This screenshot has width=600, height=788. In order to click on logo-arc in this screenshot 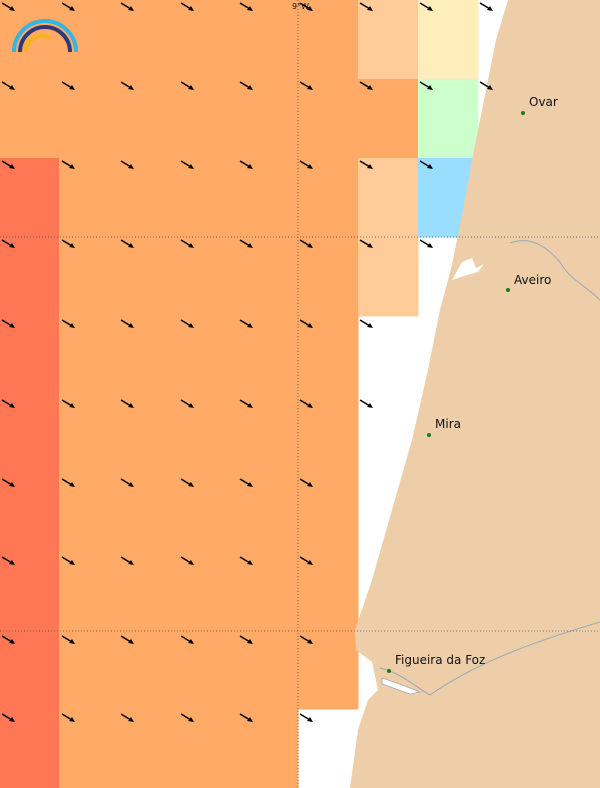, I will do `click(37, 43)`.